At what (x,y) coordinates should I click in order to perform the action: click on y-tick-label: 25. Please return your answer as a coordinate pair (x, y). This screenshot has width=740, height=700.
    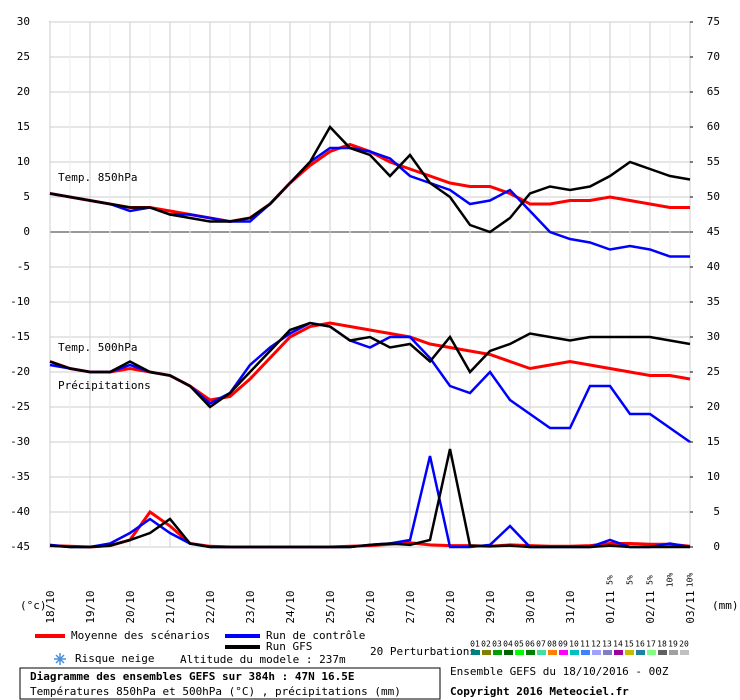
    Looking at the image, I should click on (23, 56).